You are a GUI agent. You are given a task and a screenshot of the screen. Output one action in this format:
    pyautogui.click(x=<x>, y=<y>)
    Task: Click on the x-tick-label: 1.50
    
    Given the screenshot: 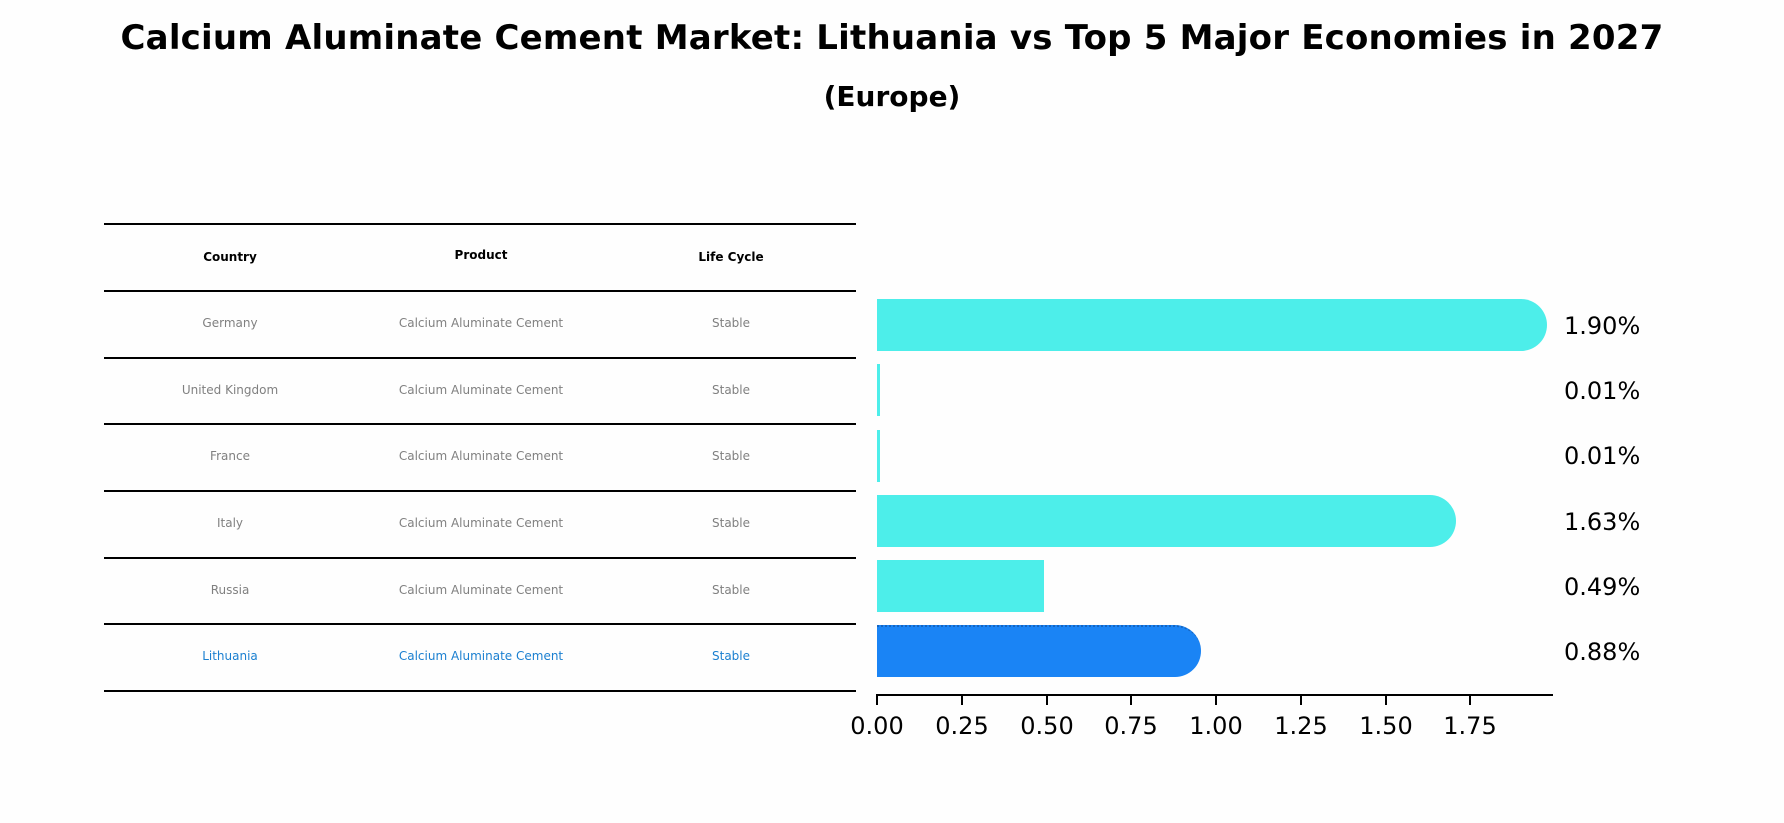 What is the action you would take?
    pyautogui.click(x=1386, y=726)
    